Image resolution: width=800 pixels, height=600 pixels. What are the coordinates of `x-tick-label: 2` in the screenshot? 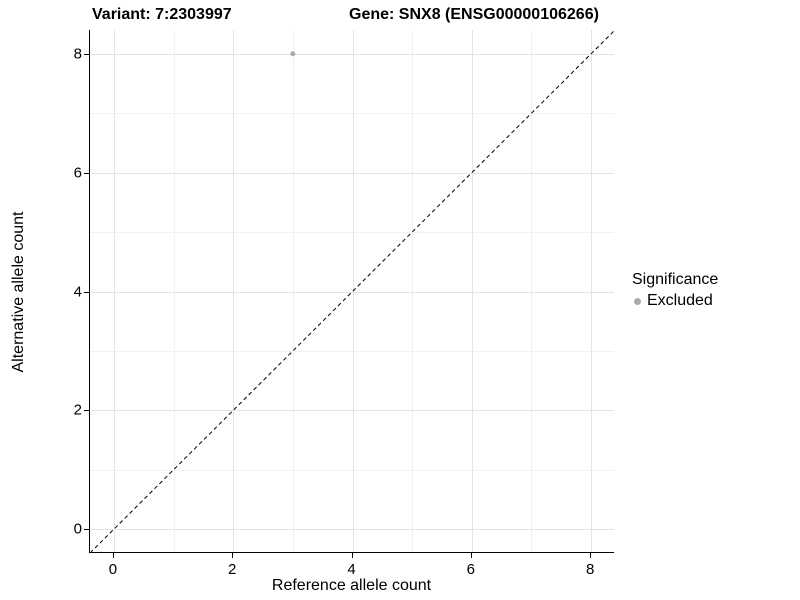 It's located at (232, 569).